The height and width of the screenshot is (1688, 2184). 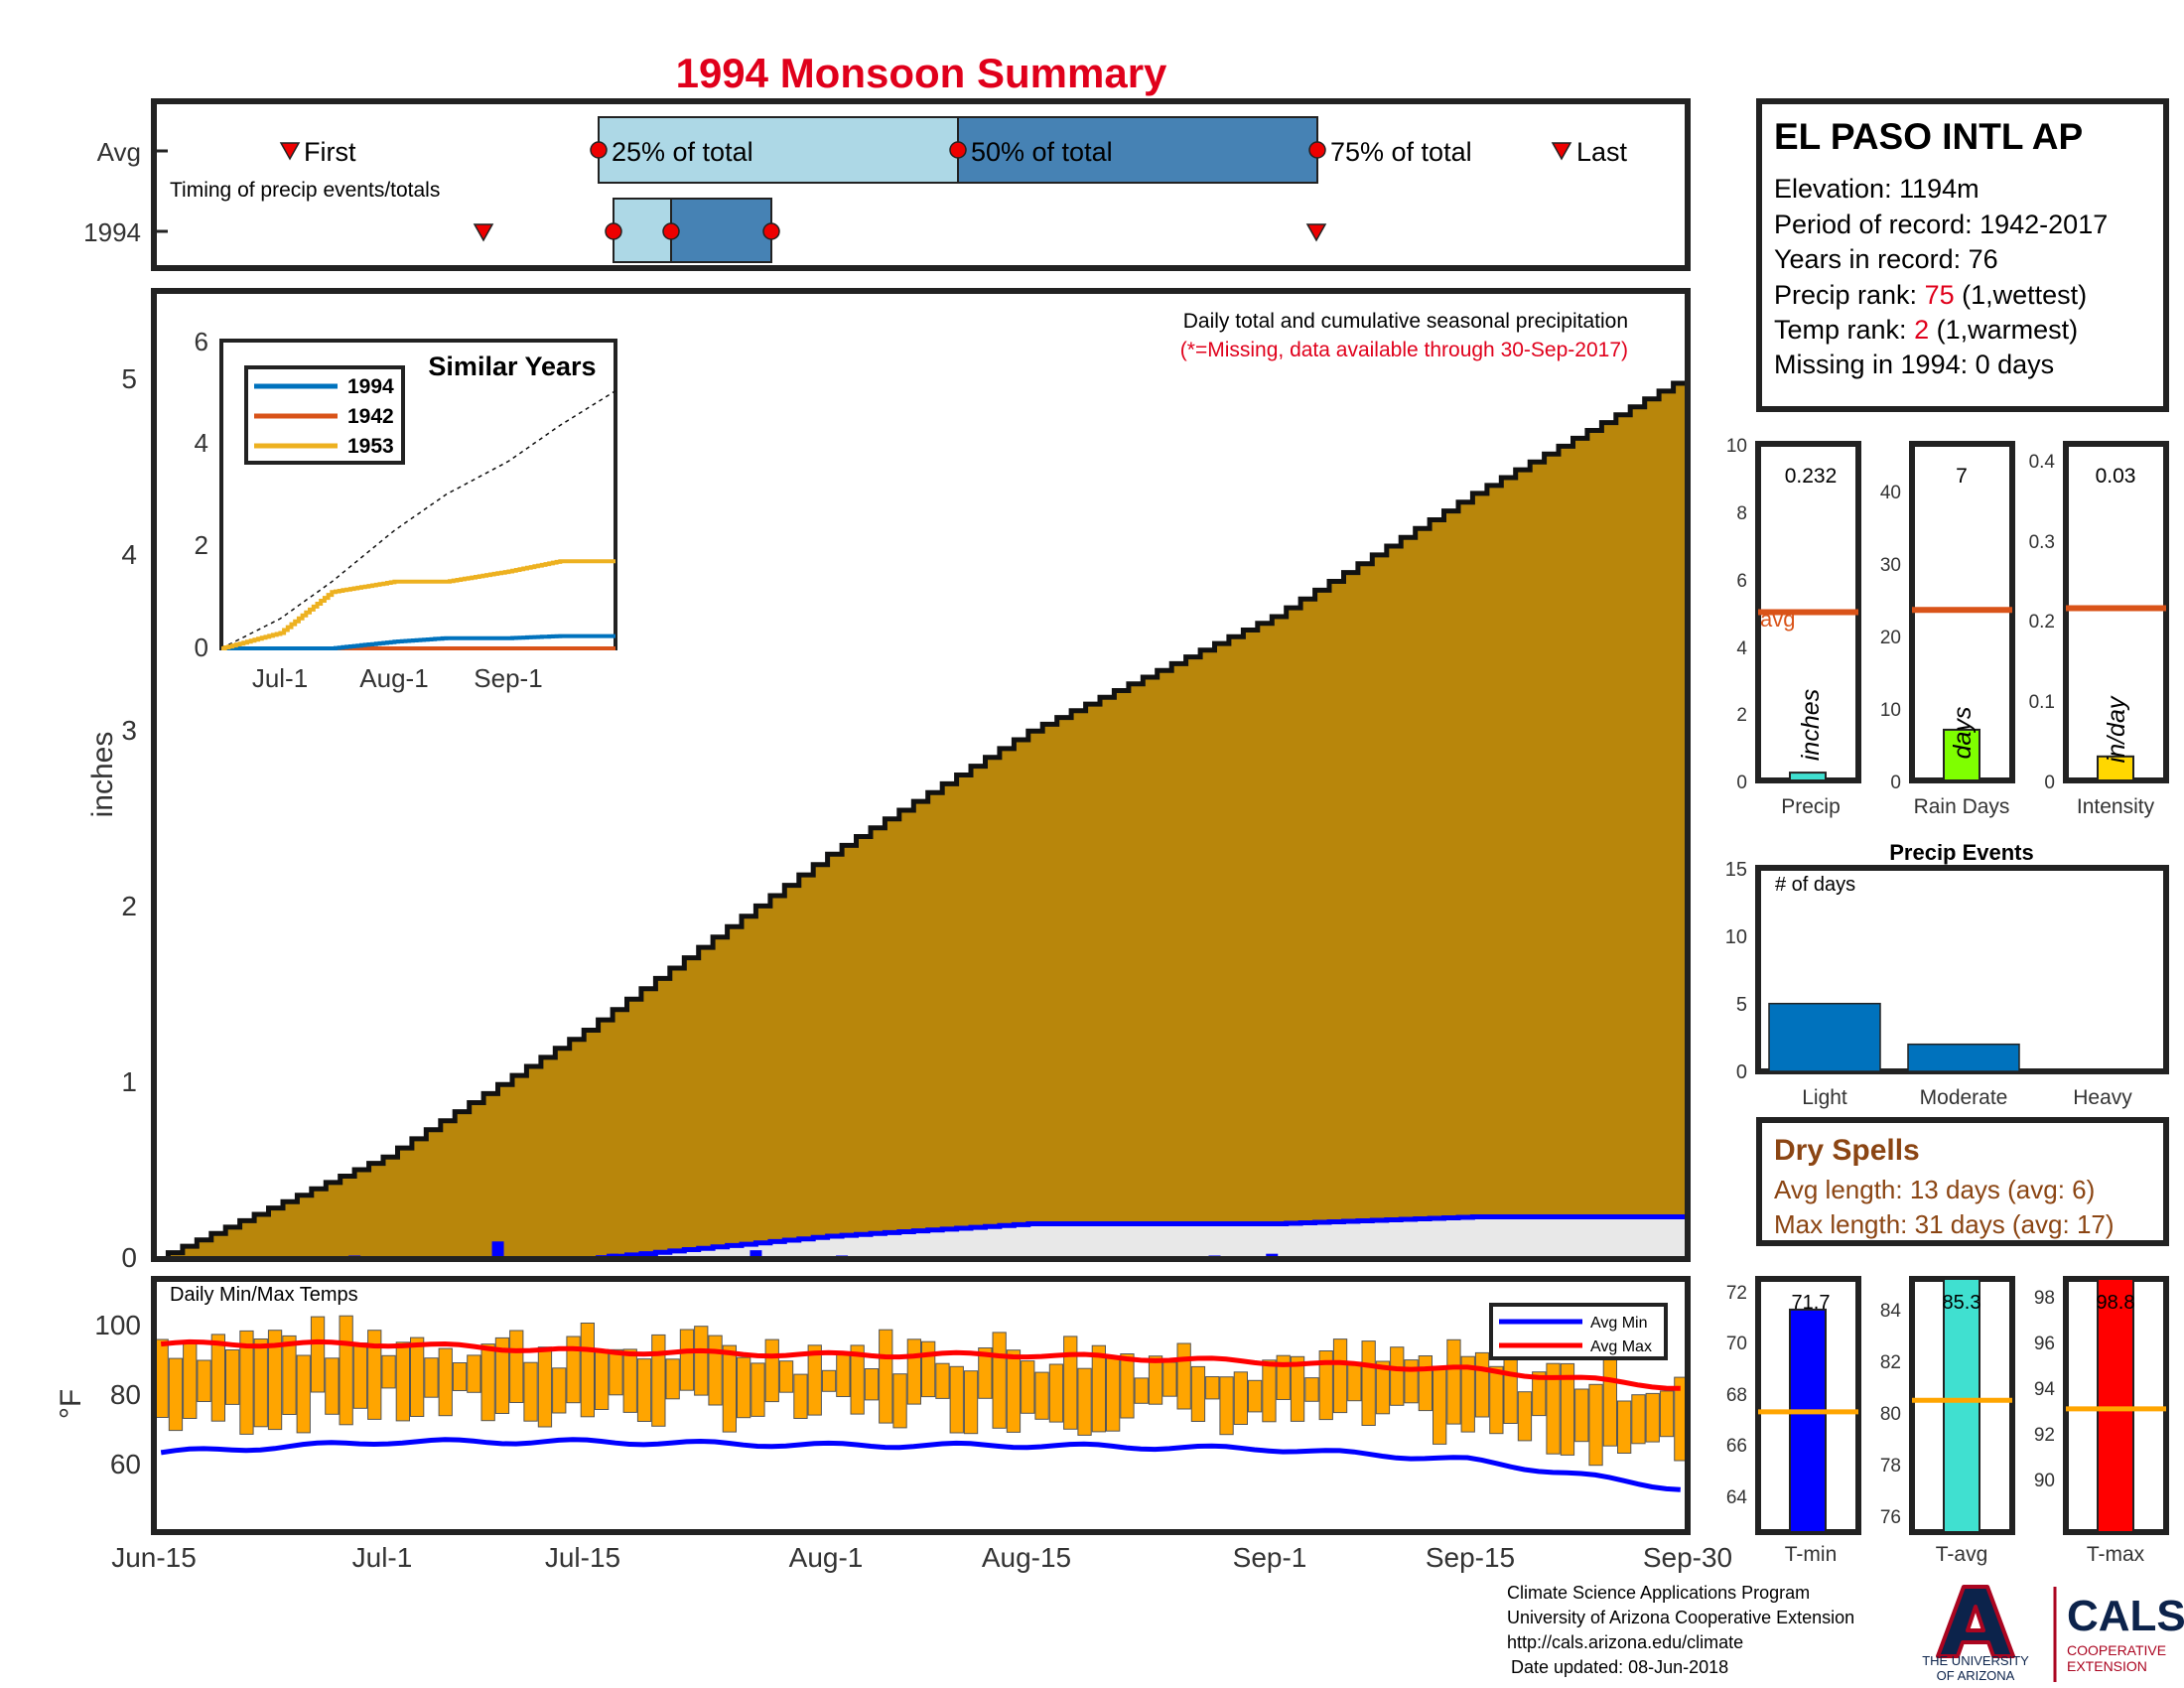 What do you see at coordinates (1890, 1517) in the screenshot?
I see `tavg-tick-76: 76` at bounding box center [1890, 1517].